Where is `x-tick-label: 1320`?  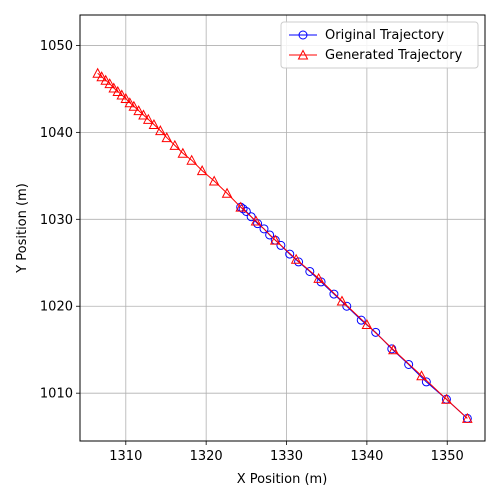 x-tick-label: 1320 is located at coordinates (206, 456).